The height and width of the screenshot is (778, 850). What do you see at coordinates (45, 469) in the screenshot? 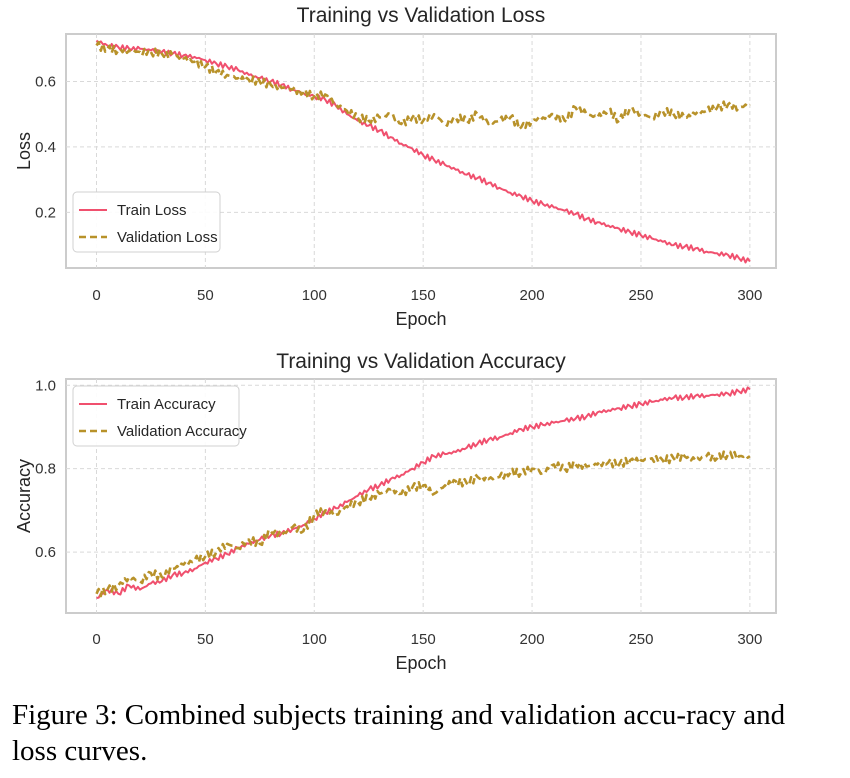
I see `y-tick-label: 0.8` at bounding box center [45, 469].